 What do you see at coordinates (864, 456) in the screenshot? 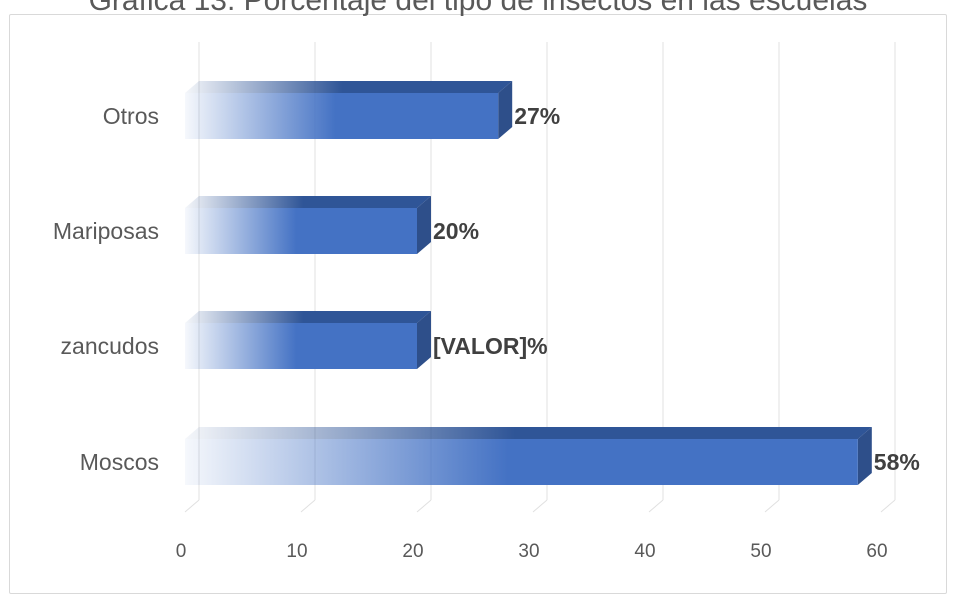
I see `bar-side-moscos` at bounding box center [864, 456].